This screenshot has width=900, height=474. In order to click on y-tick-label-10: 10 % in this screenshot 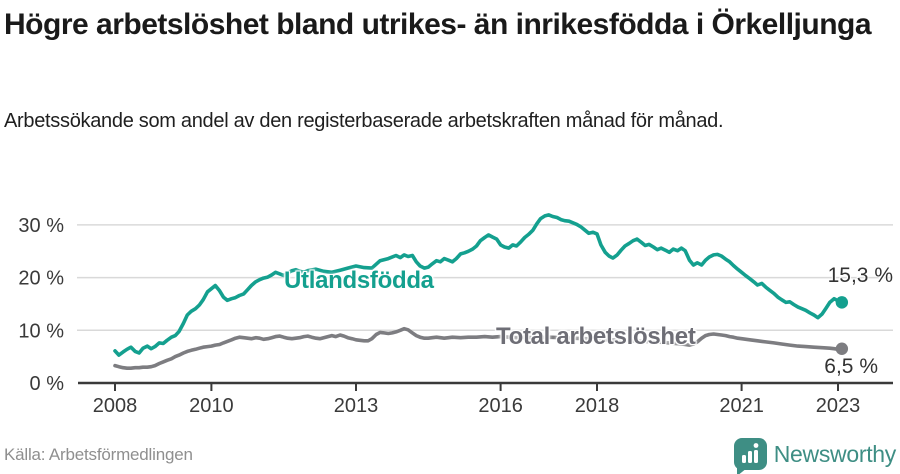, I will do `click(41, 331)`.